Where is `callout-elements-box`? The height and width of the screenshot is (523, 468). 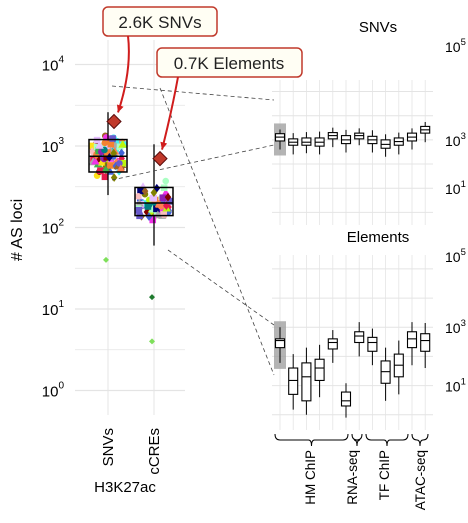 callout-elements-box is located at coordinates (229, 62).